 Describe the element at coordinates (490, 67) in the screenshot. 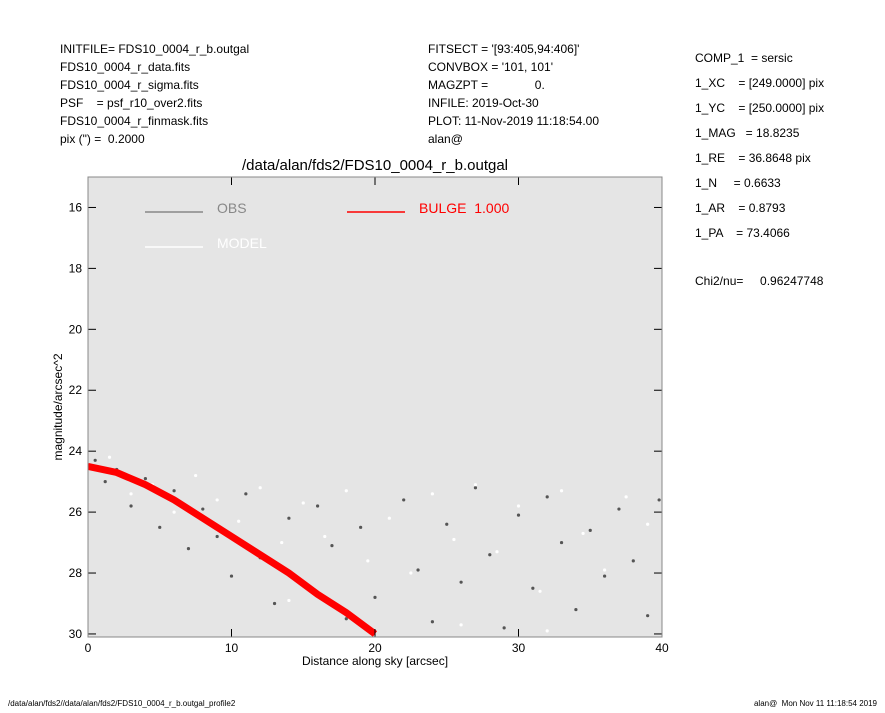

I see `header-middle-line: CONVBOX = '101, 101'` at that location.